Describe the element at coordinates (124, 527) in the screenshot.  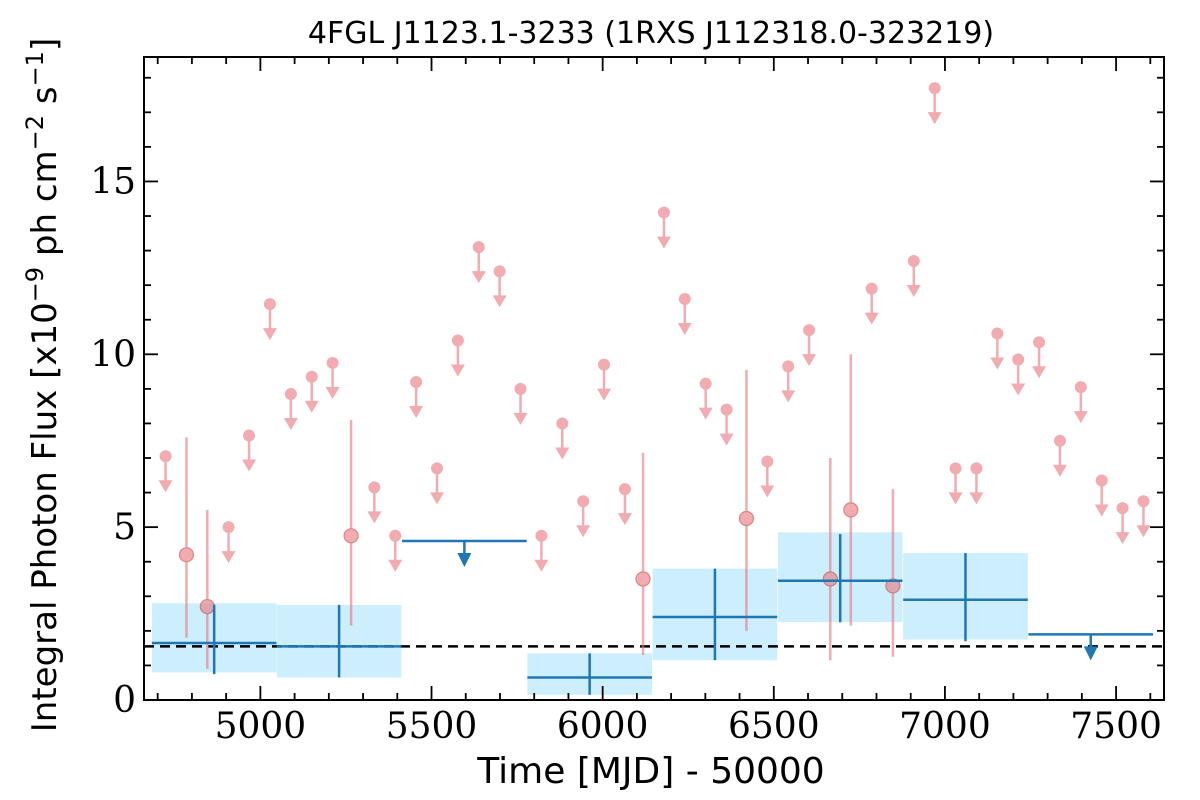
I see `y-tick-label: 5` at that location.